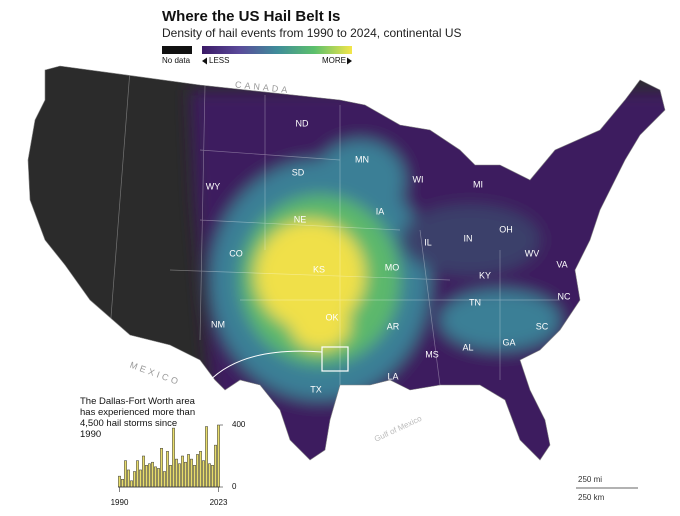 This screenshot has width=680, height=516. What do you see at coordinates (478, 184) in the screenshot?
I see `state-label: MI` at bounding box center [478, 184].